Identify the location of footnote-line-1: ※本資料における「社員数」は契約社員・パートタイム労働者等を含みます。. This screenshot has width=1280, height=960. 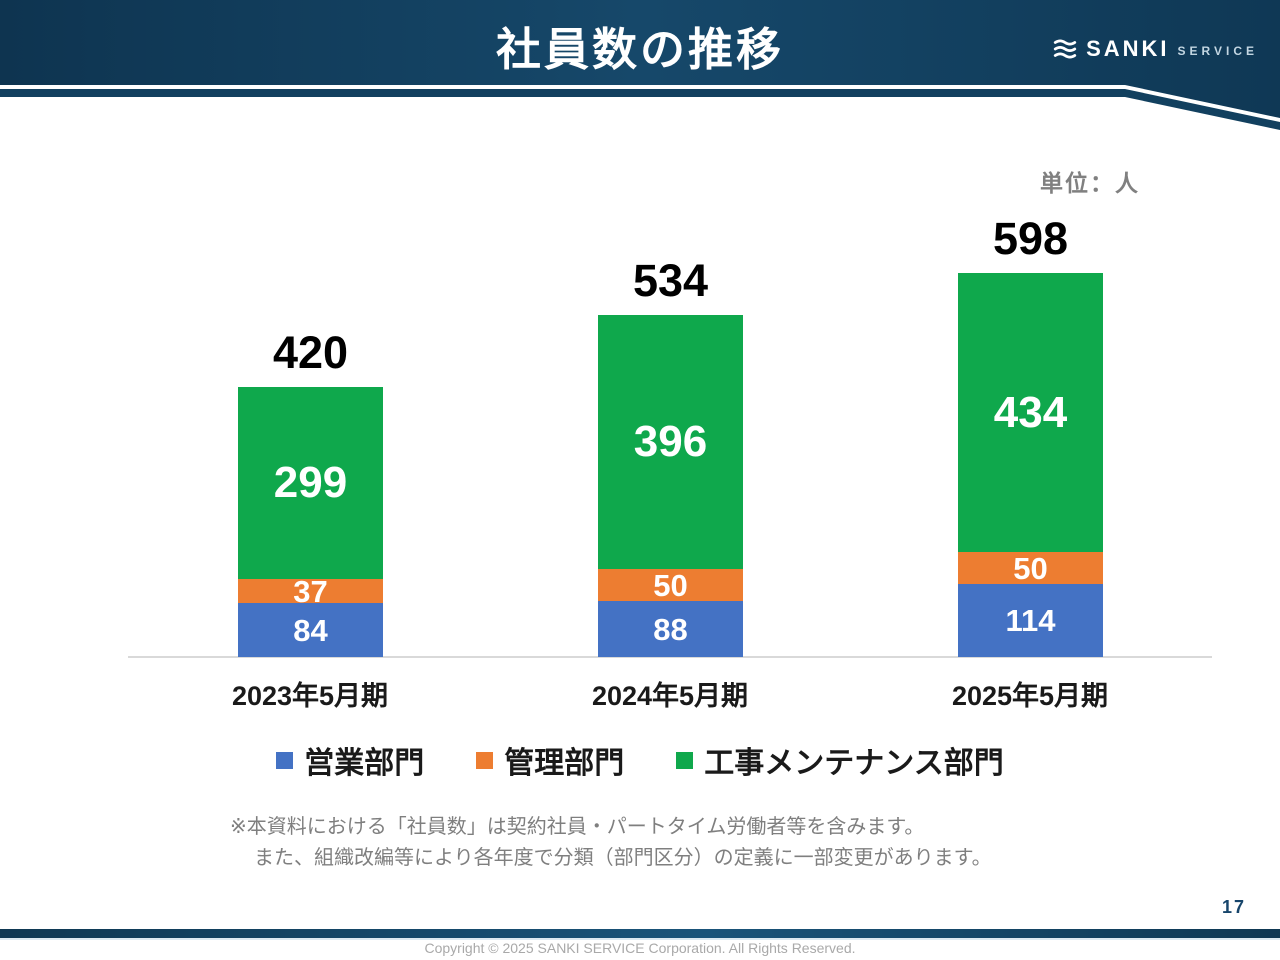
(577, 827).